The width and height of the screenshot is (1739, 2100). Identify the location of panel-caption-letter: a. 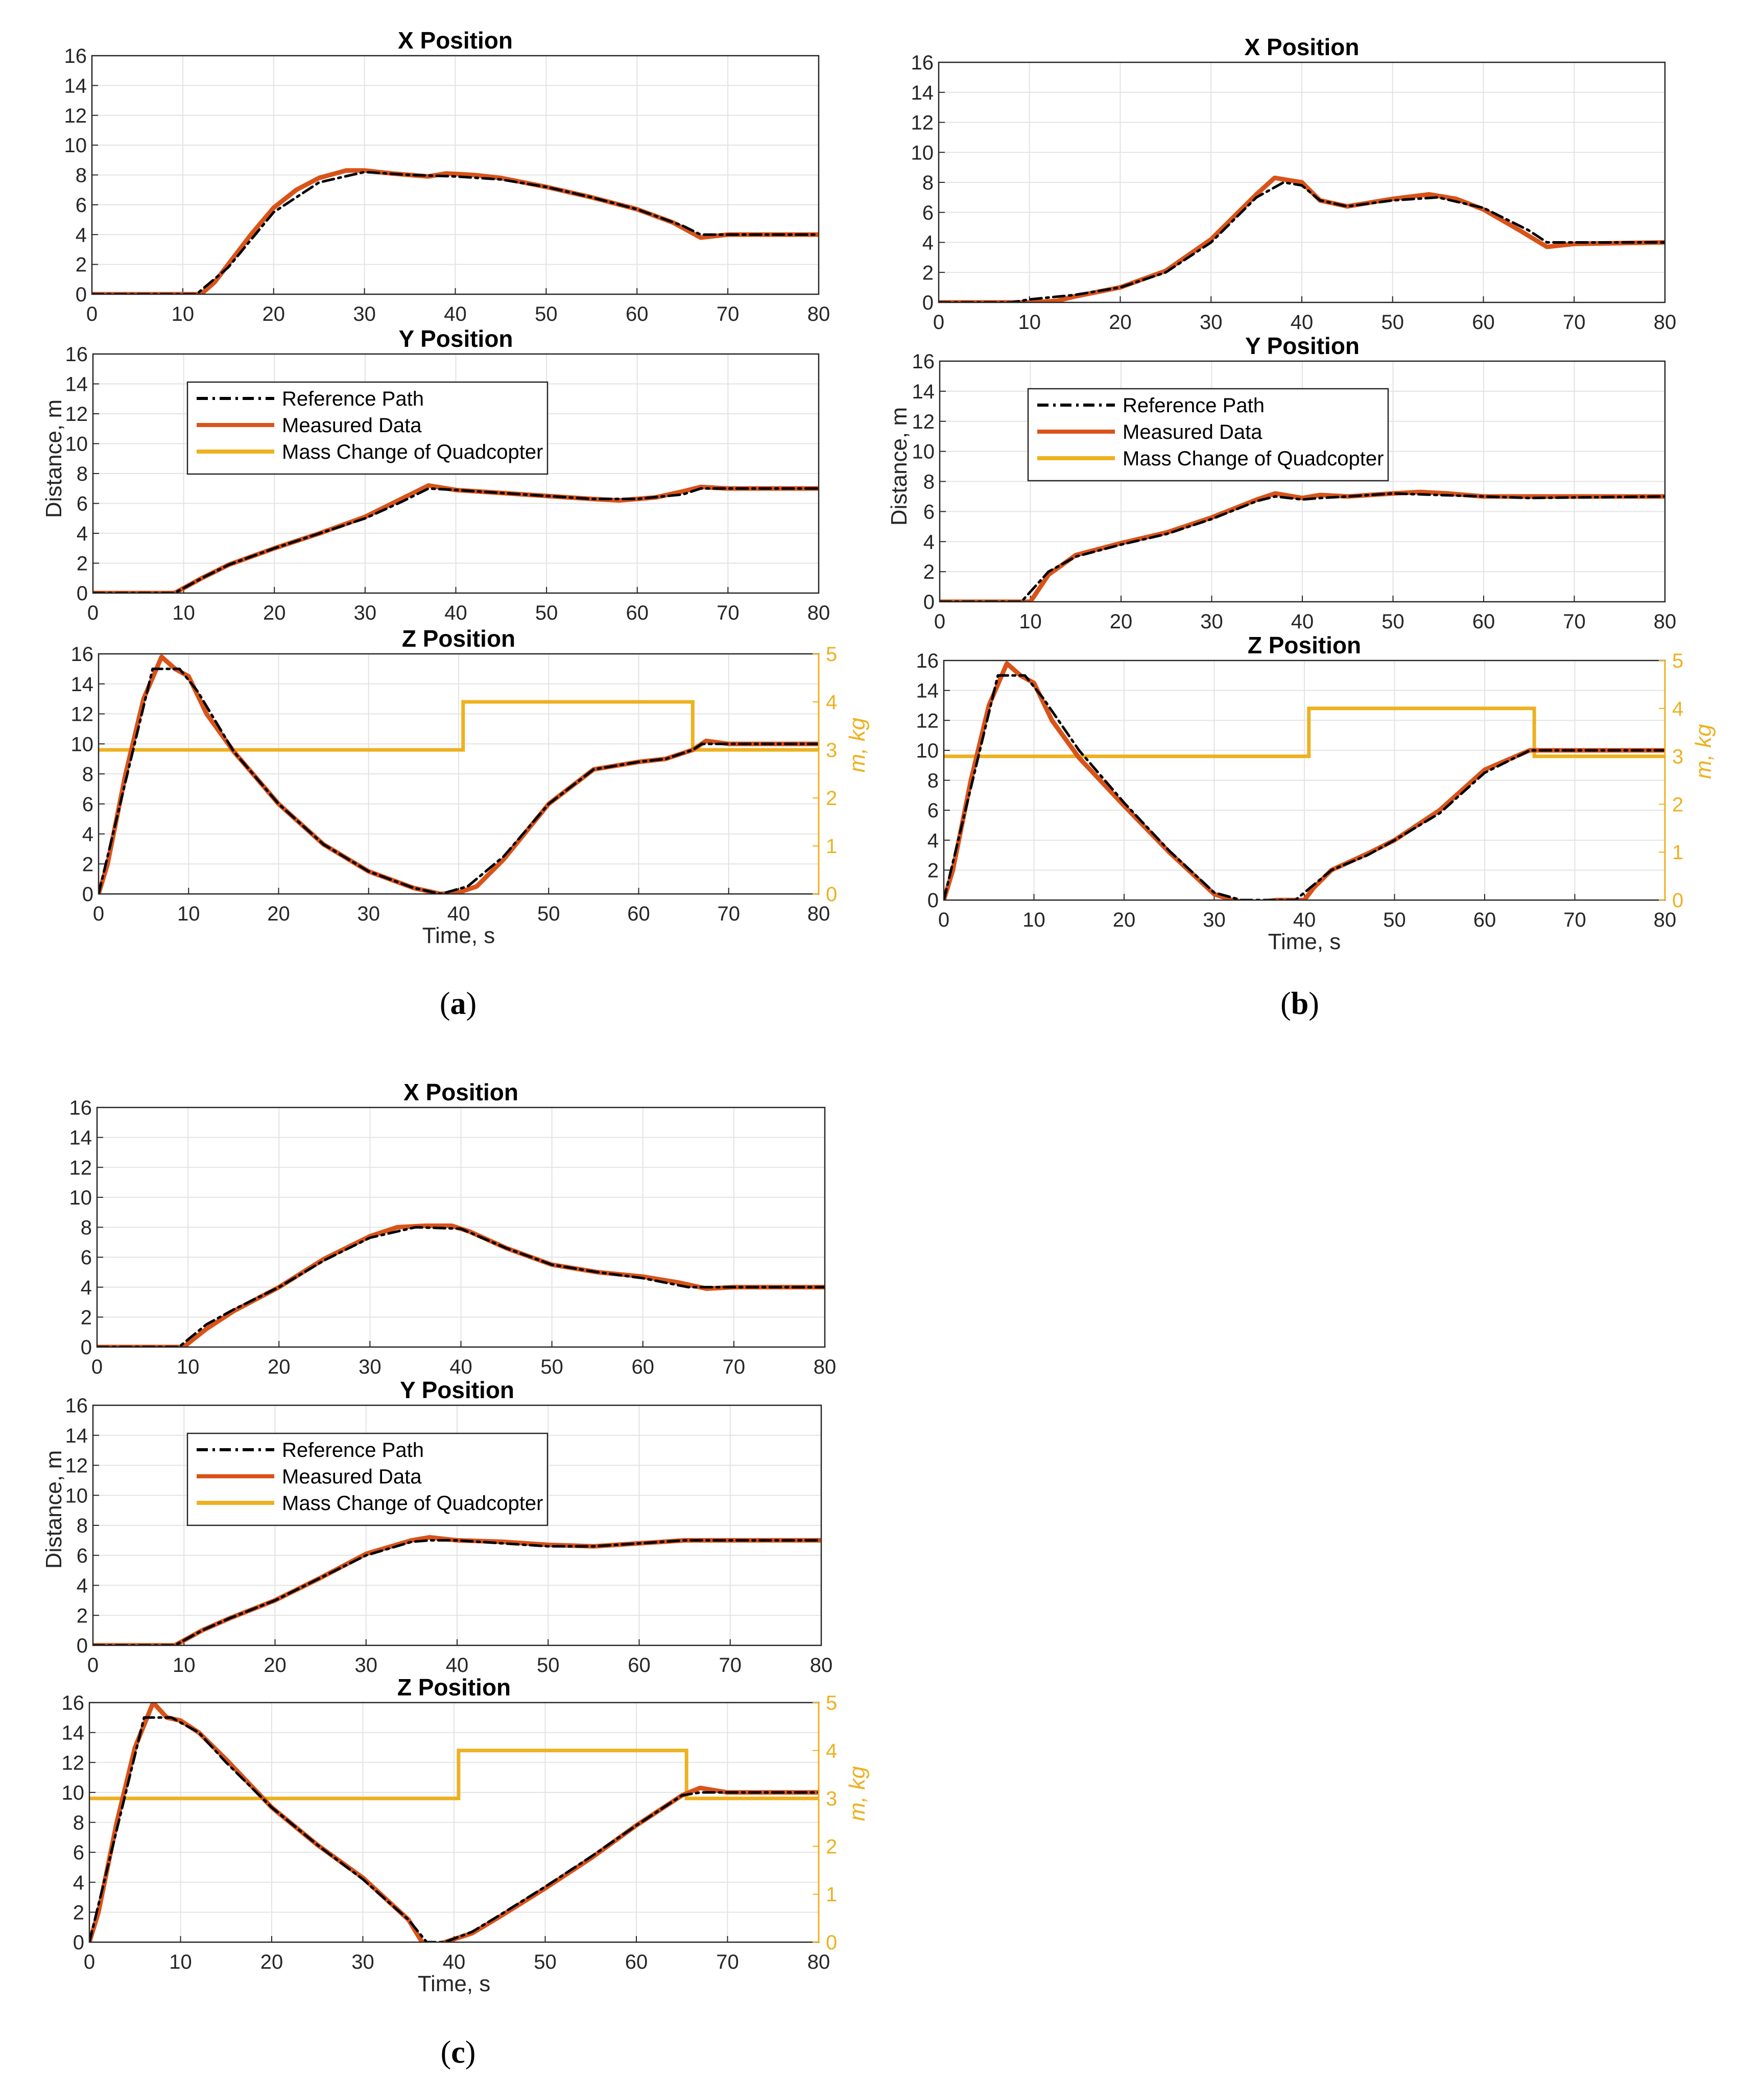
(458, 1003).